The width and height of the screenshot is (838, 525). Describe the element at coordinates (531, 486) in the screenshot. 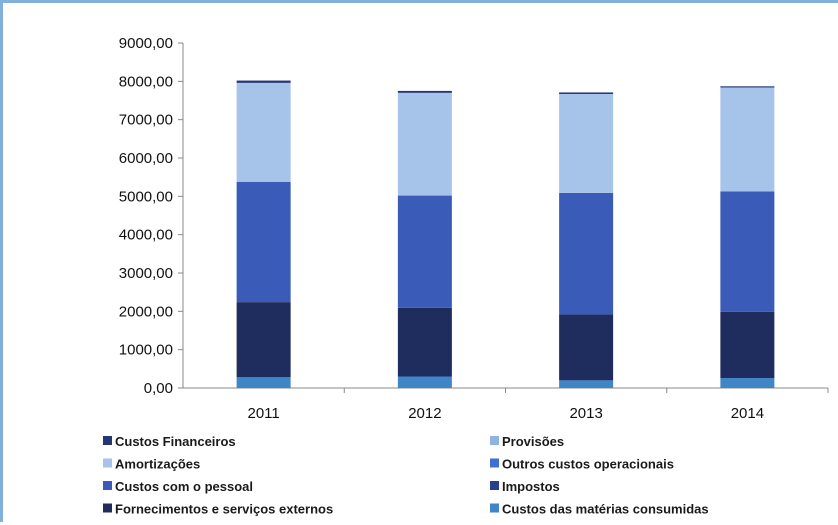

I see `legend-label: Impostos` at that location.